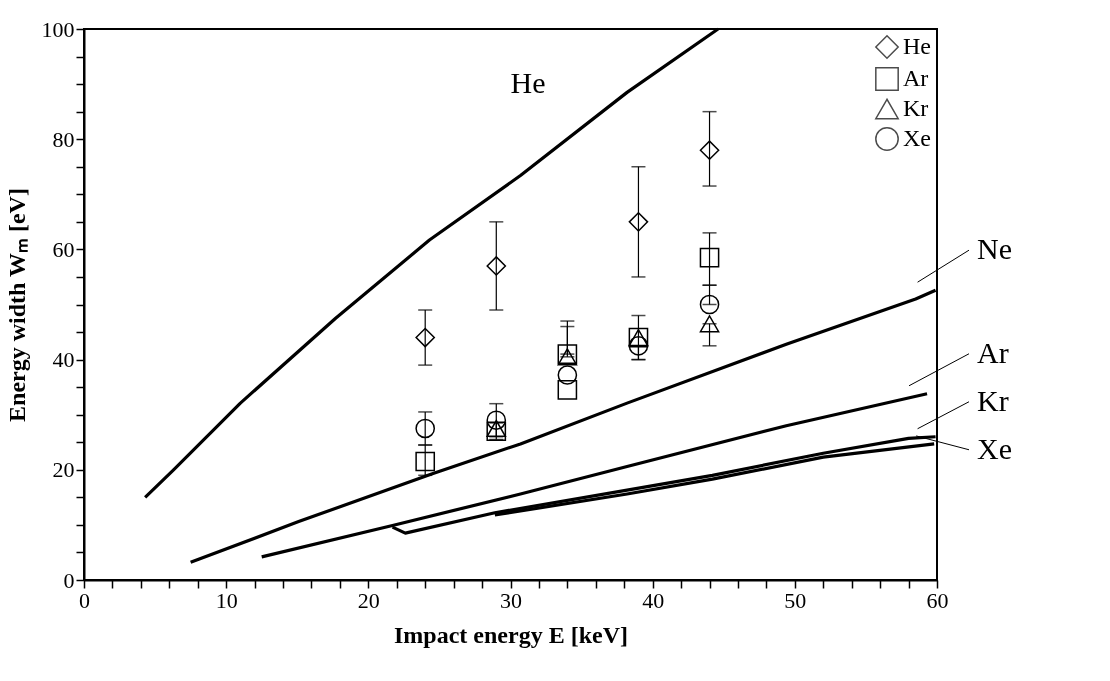 This screenshot has height=681, width=1110. What do you see at coordinates (58, 29) in the screenshot?
I see `y-tick-label: 100` at bounding box center [58, 29].